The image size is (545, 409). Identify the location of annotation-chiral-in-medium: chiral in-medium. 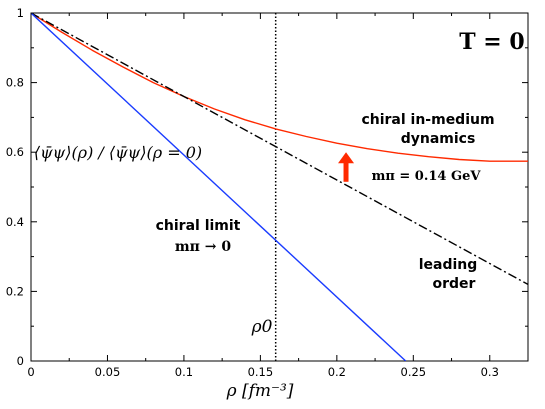
(427, 120).